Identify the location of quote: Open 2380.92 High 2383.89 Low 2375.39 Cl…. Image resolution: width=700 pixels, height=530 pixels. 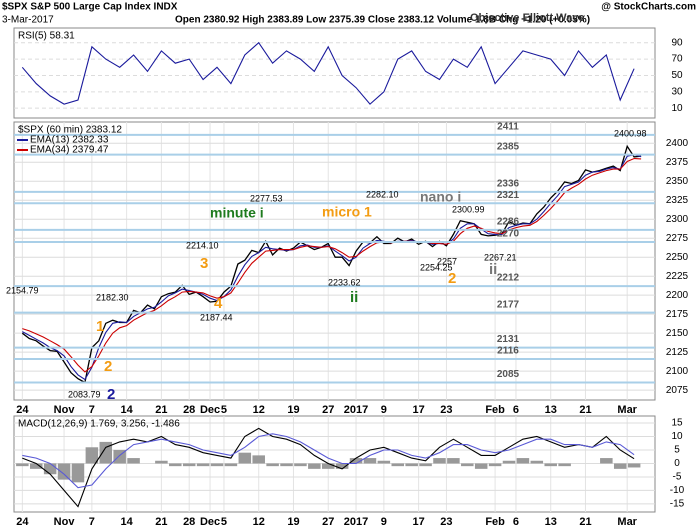
(382, 20).